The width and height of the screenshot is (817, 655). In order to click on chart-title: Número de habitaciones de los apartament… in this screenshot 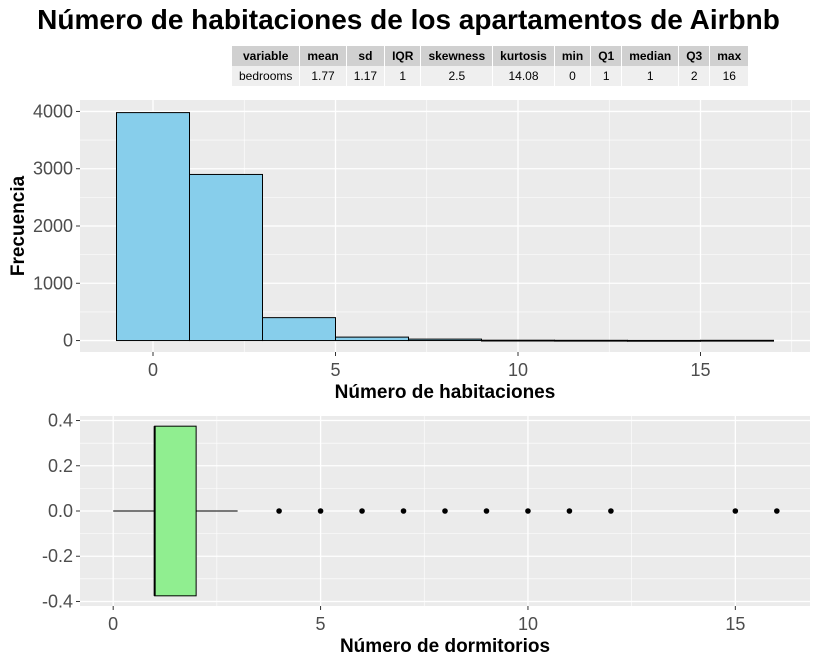, I will do `click(408, 19)`.